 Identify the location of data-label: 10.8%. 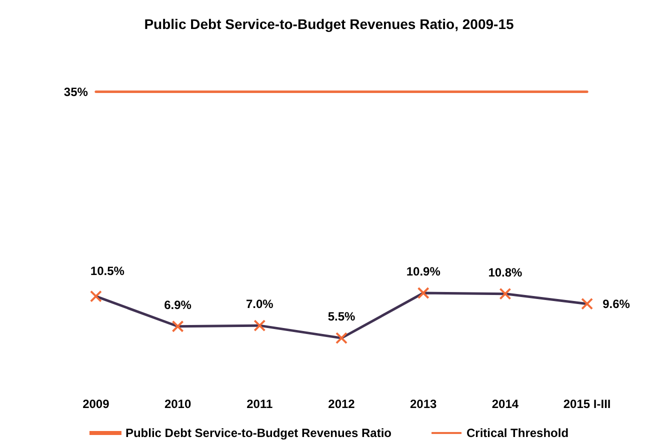
(505, 272).